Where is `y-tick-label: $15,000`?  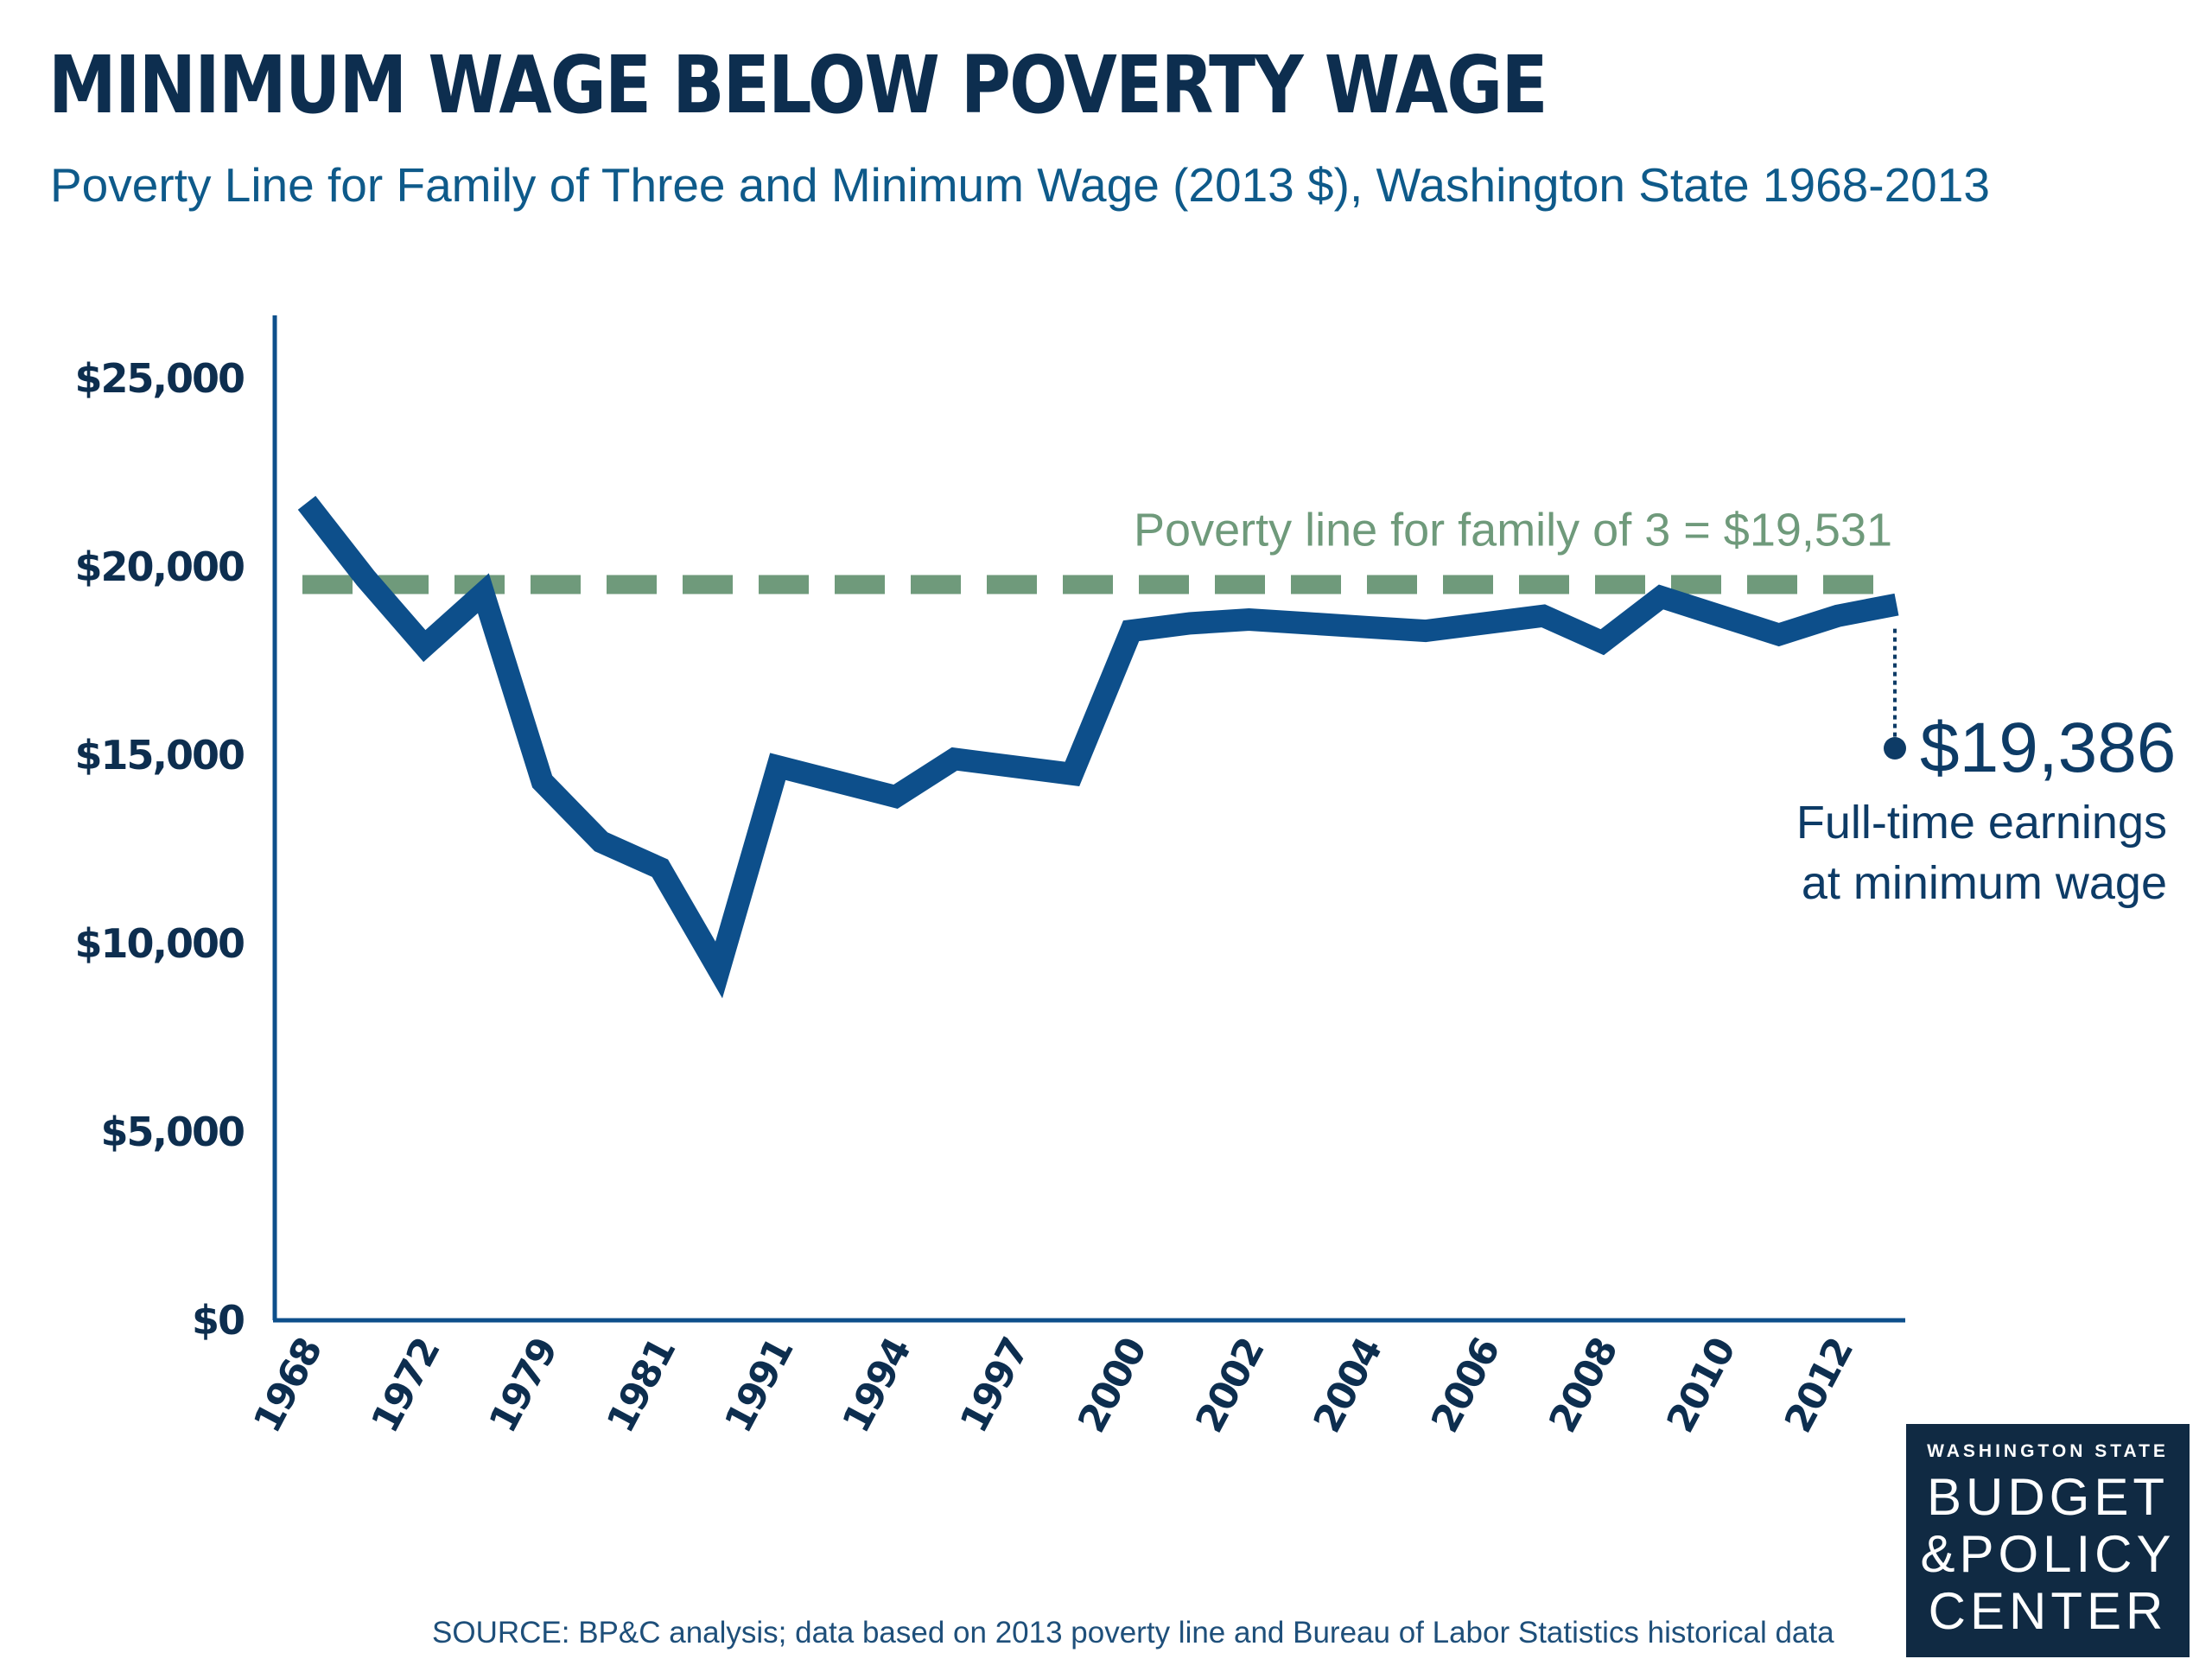 y-tick-label: $15,000 is located at coordinates (159, 755).